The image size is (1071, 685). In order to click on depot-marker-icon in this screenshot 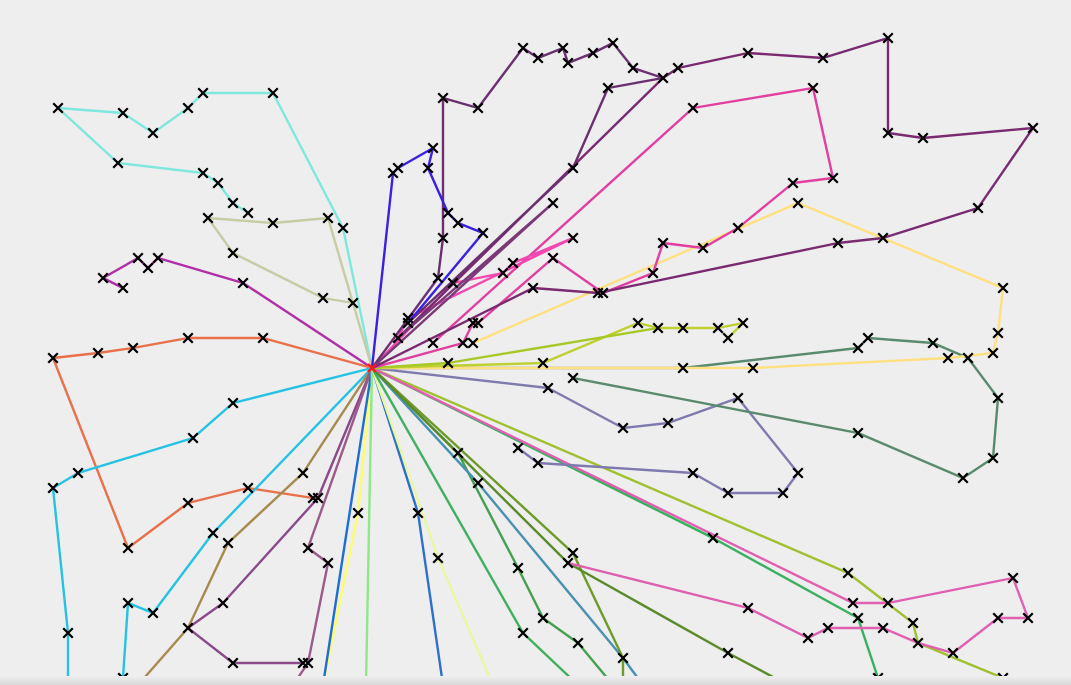, I will do `click(372, 368)`.